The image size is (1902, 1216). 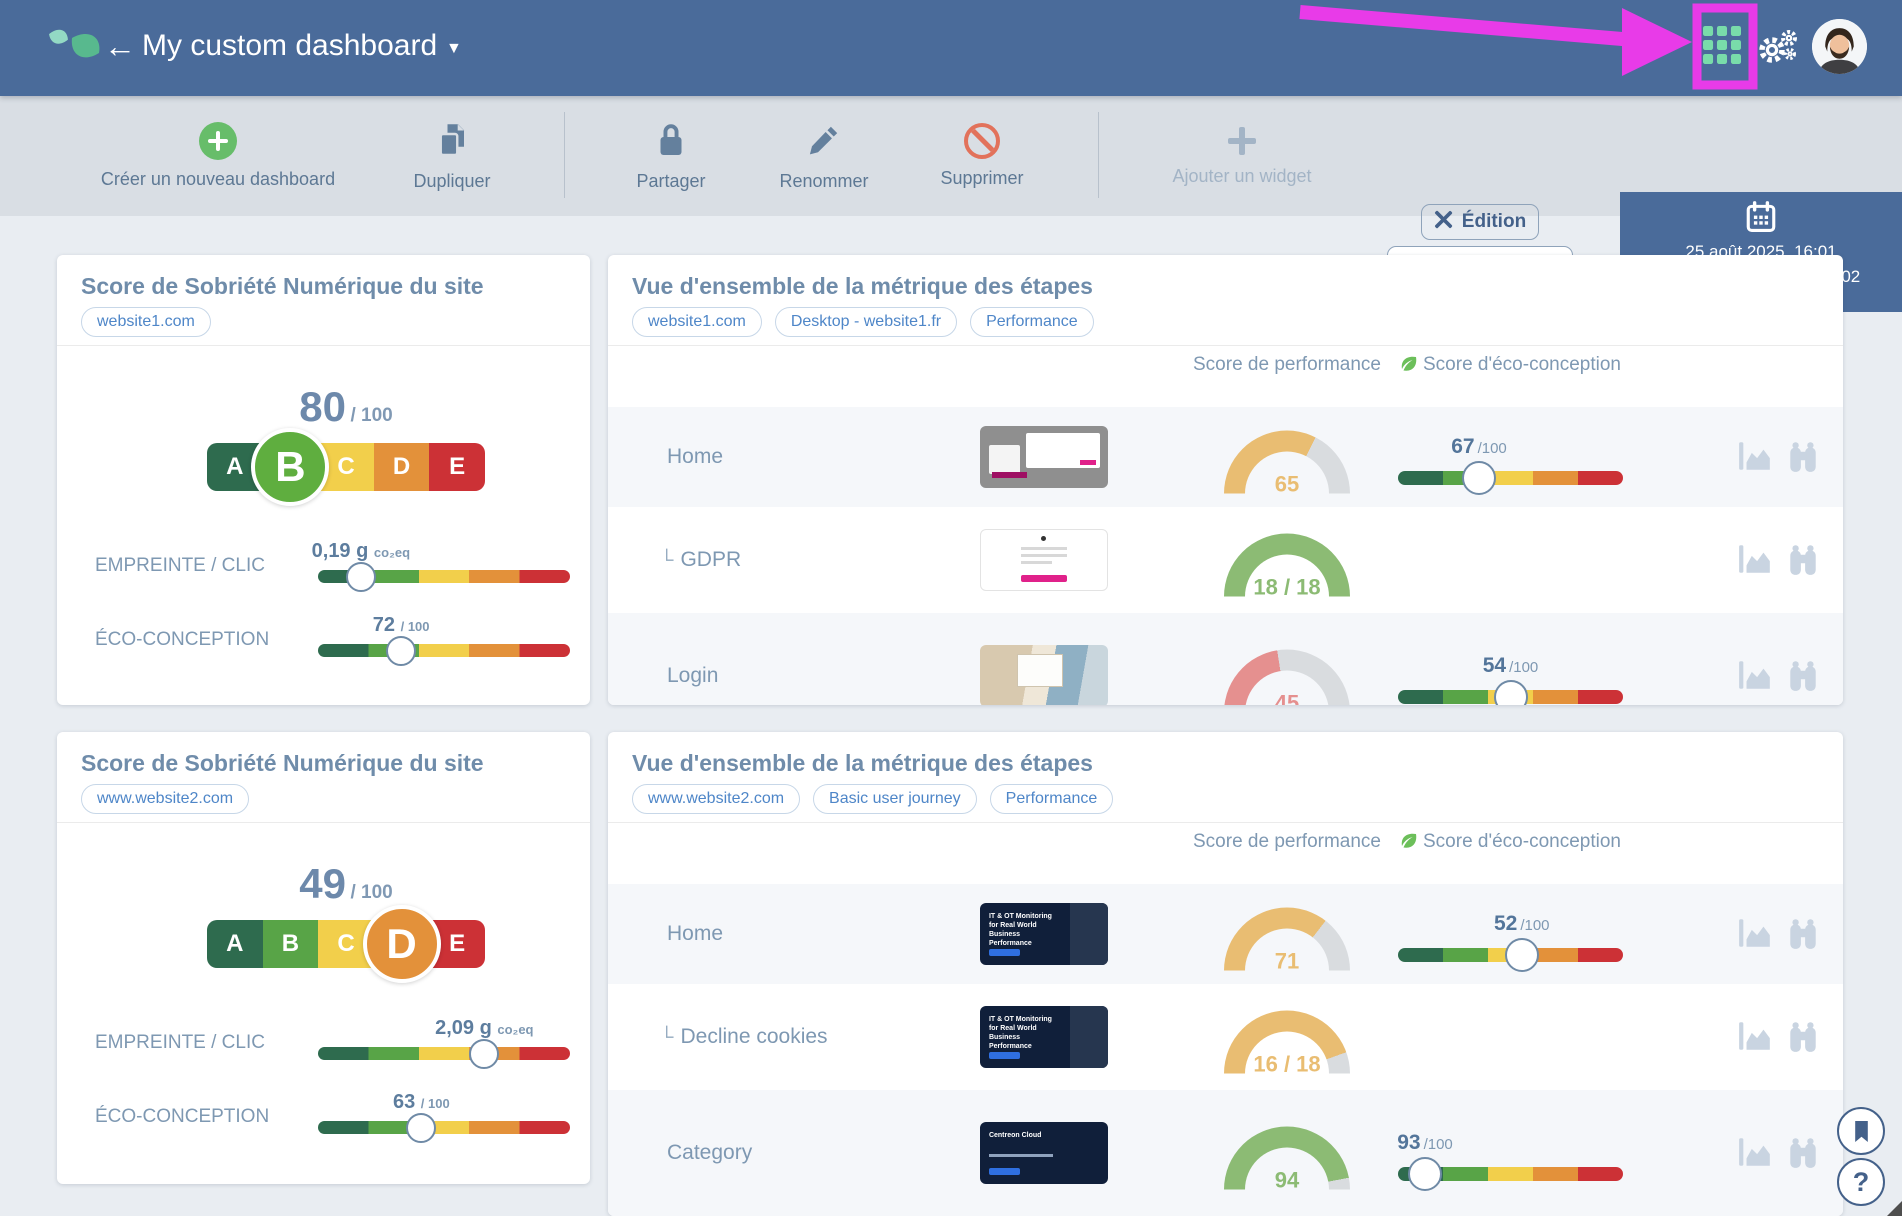 I want to click on global-score: 80 / 100, so click(x=346, y=406).